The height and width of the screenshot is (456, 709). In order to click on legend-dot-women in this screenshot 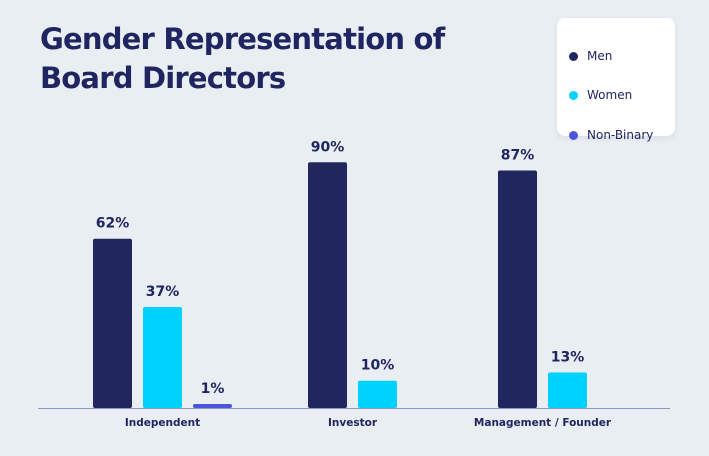, I will do `click(573, 95)`.